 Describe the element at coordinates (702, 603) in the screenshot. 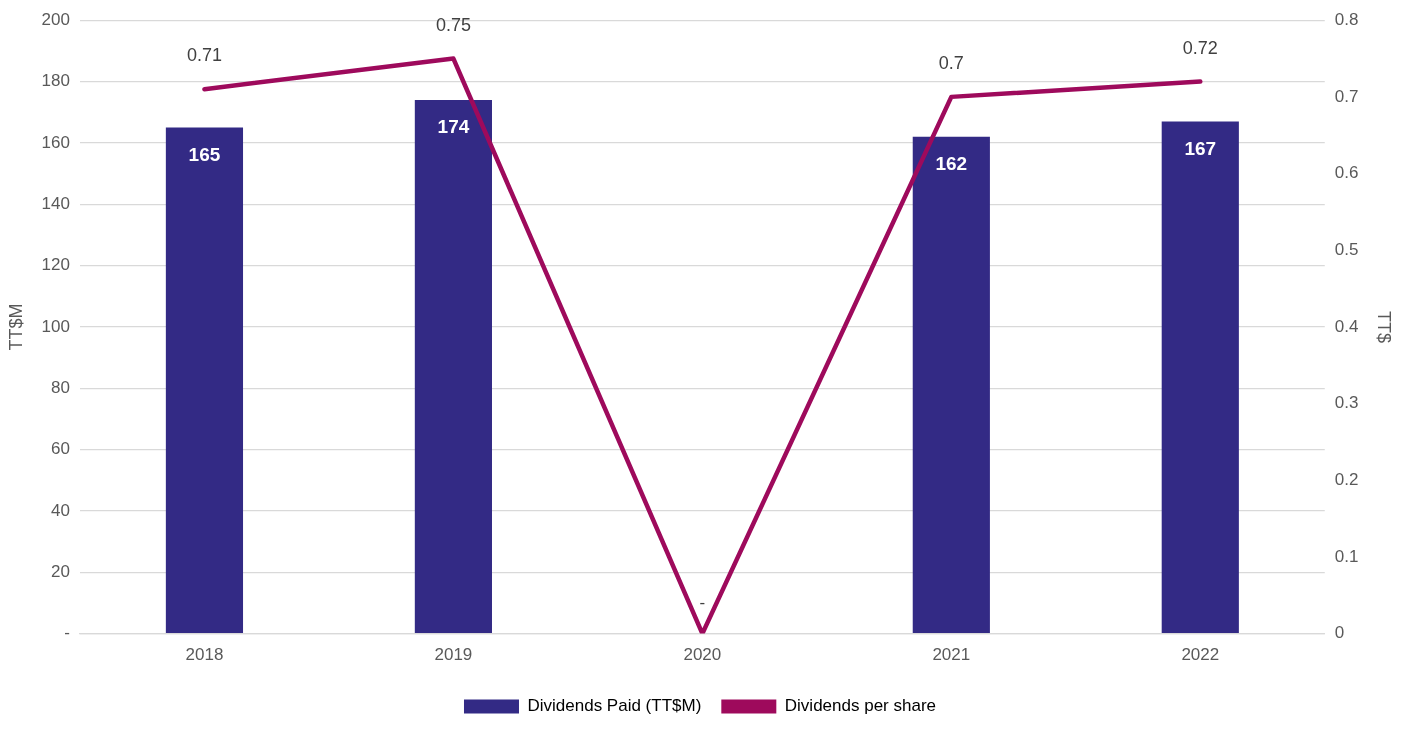

I see `data-label: -` at that location.